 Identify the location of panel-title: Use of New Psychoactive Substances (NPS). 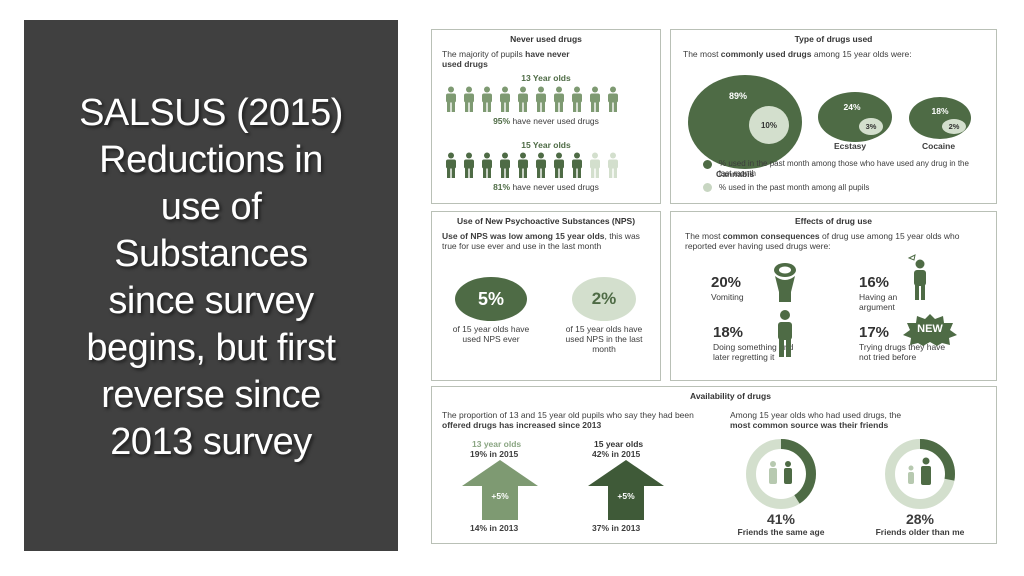
(546, 221).